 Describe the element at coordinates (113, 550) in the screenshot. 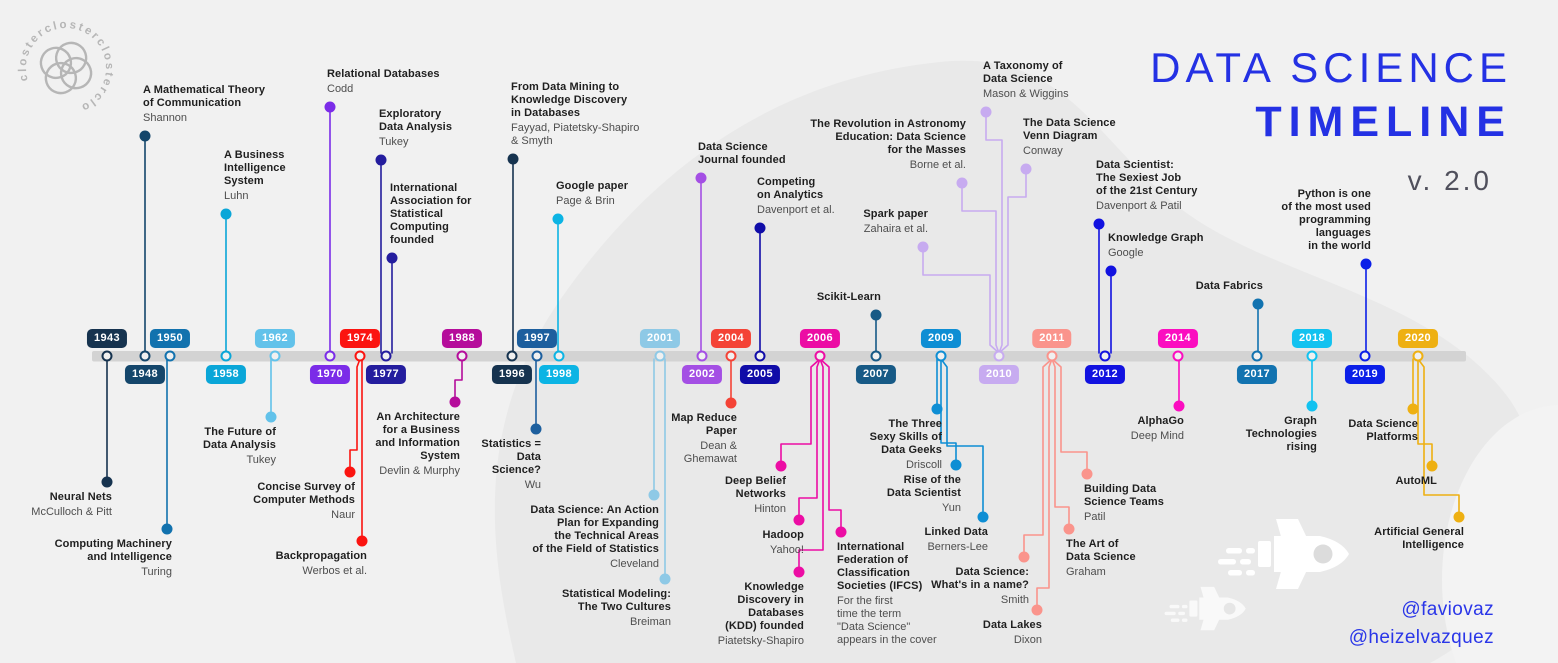

I see `event-title: Computing Machinery and Intelligence` at that location.